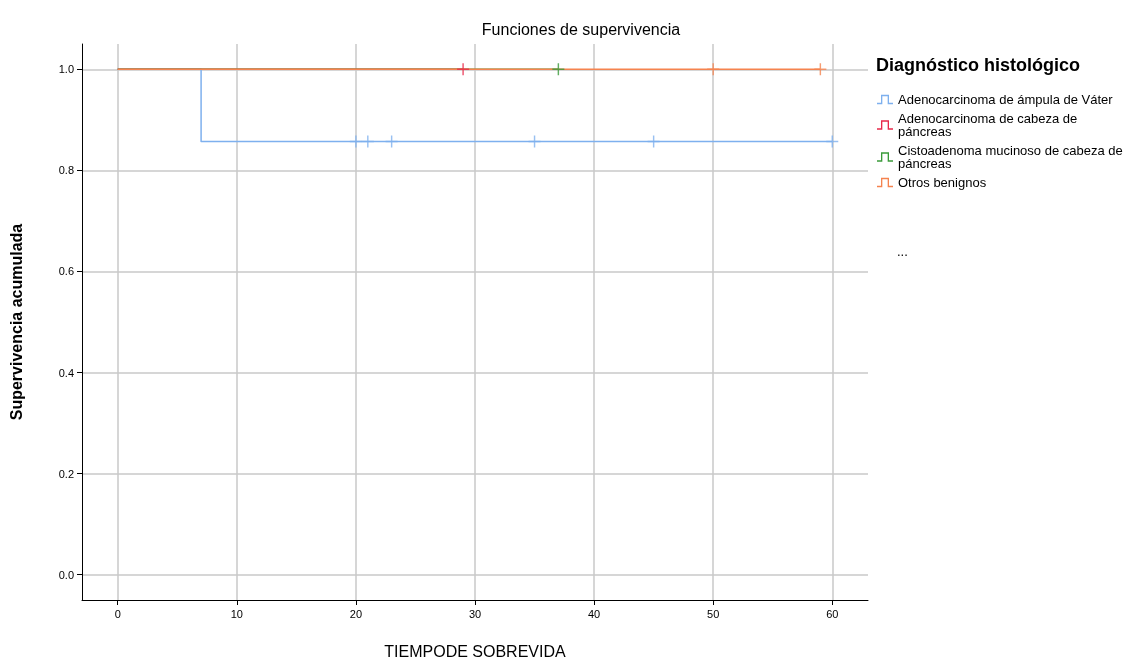  I want to click on y-tick-label: 0.0, so click(66, 574).